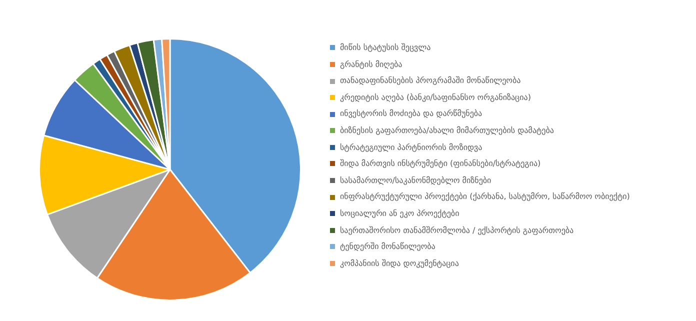 This screenshot has width=696, height=321. Describe the element at coordinates (415, 180) in the screenshot. I see `legend-label: სასამართლო/საკანონმდებლო მიზნები` at that location.